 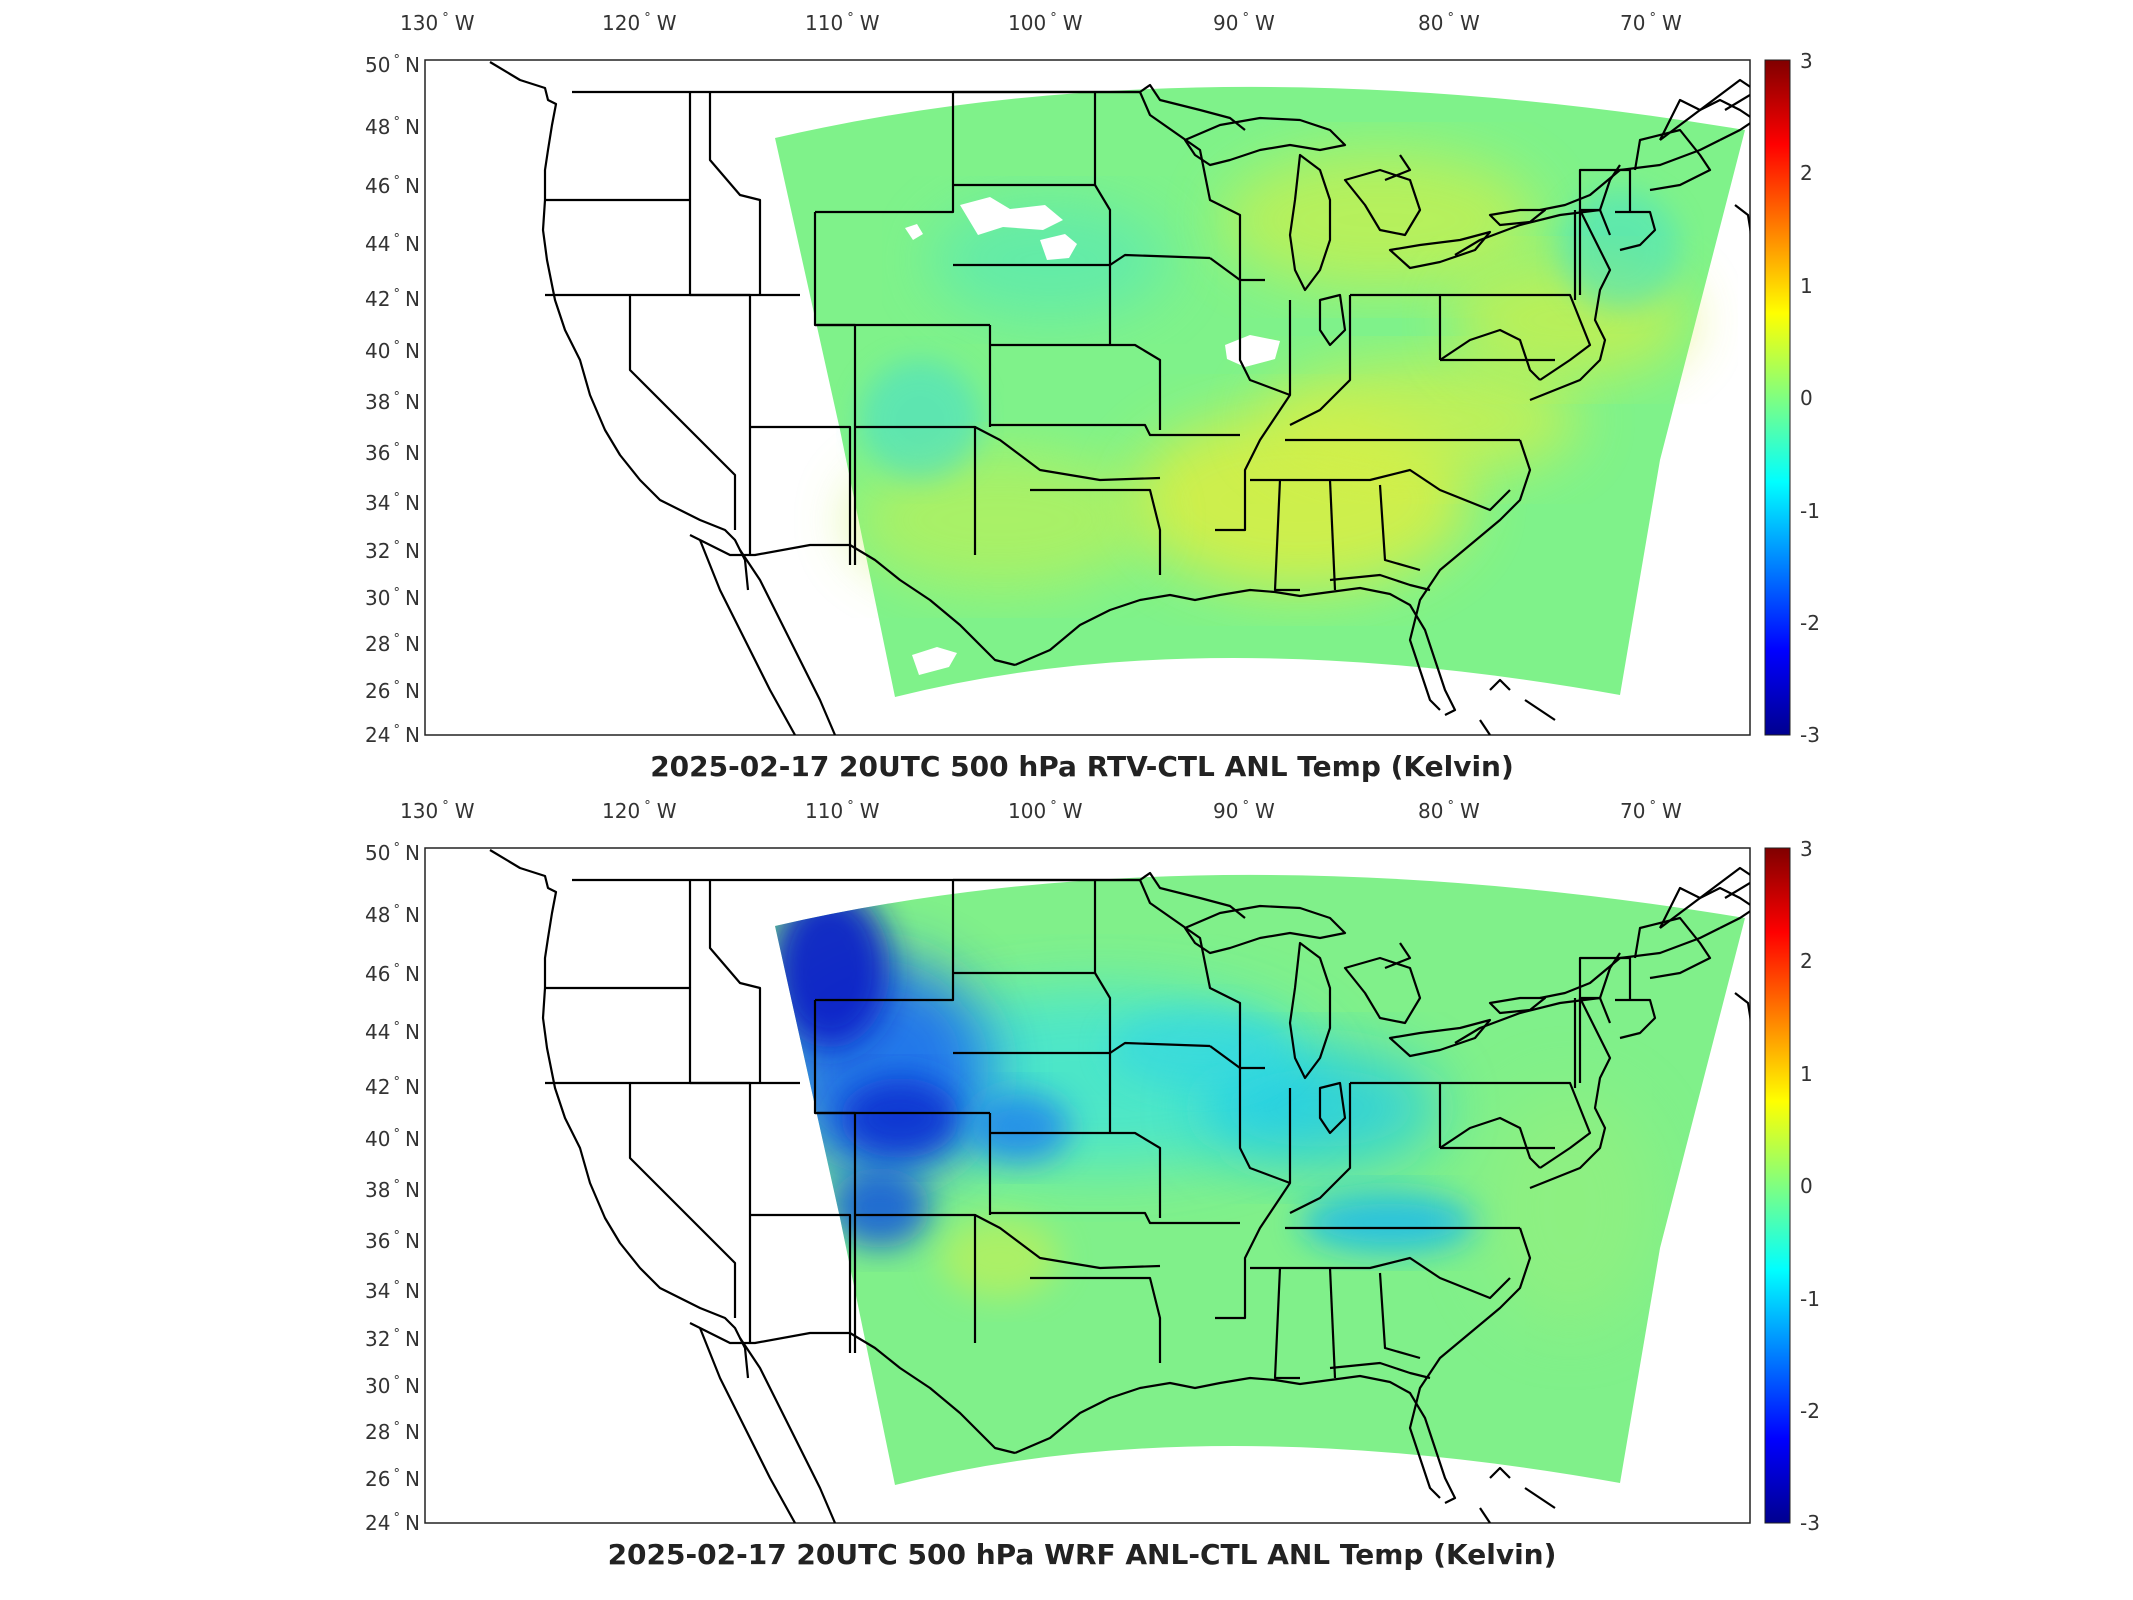 I want to click on warm-anomaly-southwest, so click(x=1000, y=520).